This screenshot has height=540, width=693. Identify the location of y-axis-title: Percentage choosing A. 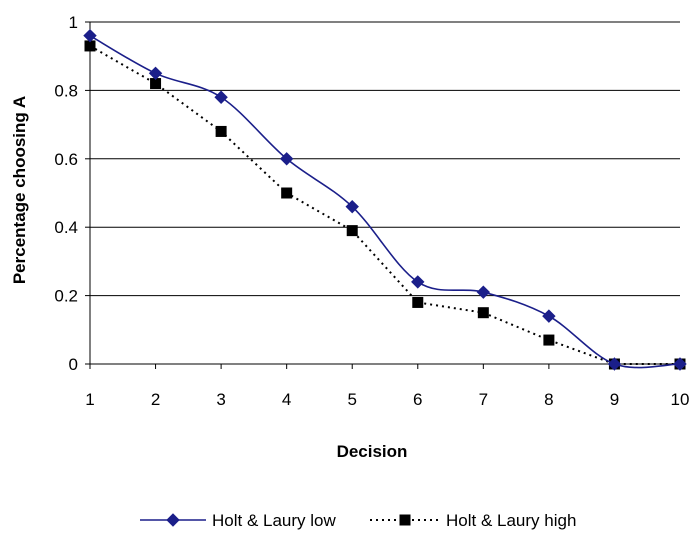
(19, 190).